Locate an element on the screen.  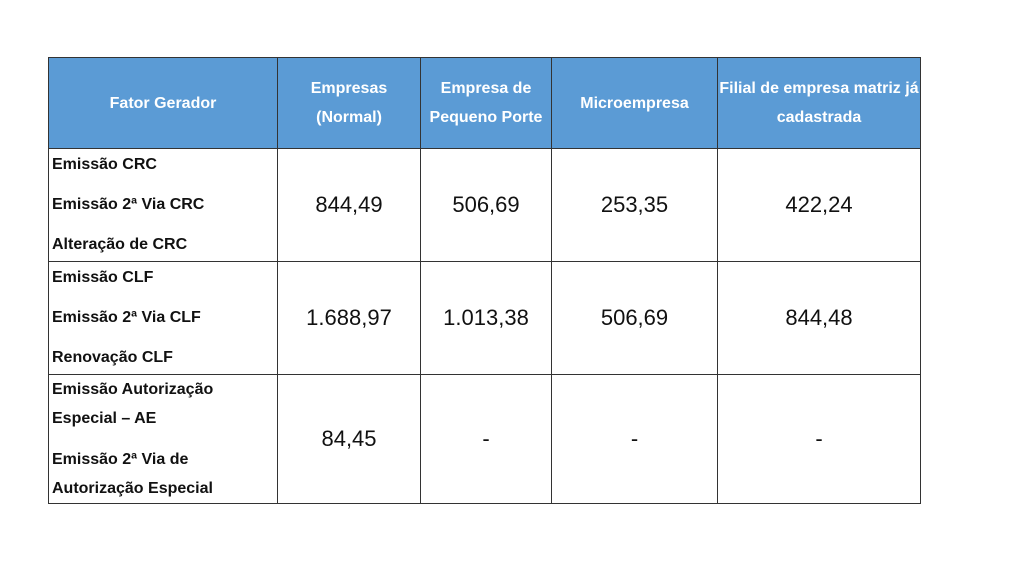
header-empresas-normal: Empresas (Normal) is located at coordinates (349, 103).